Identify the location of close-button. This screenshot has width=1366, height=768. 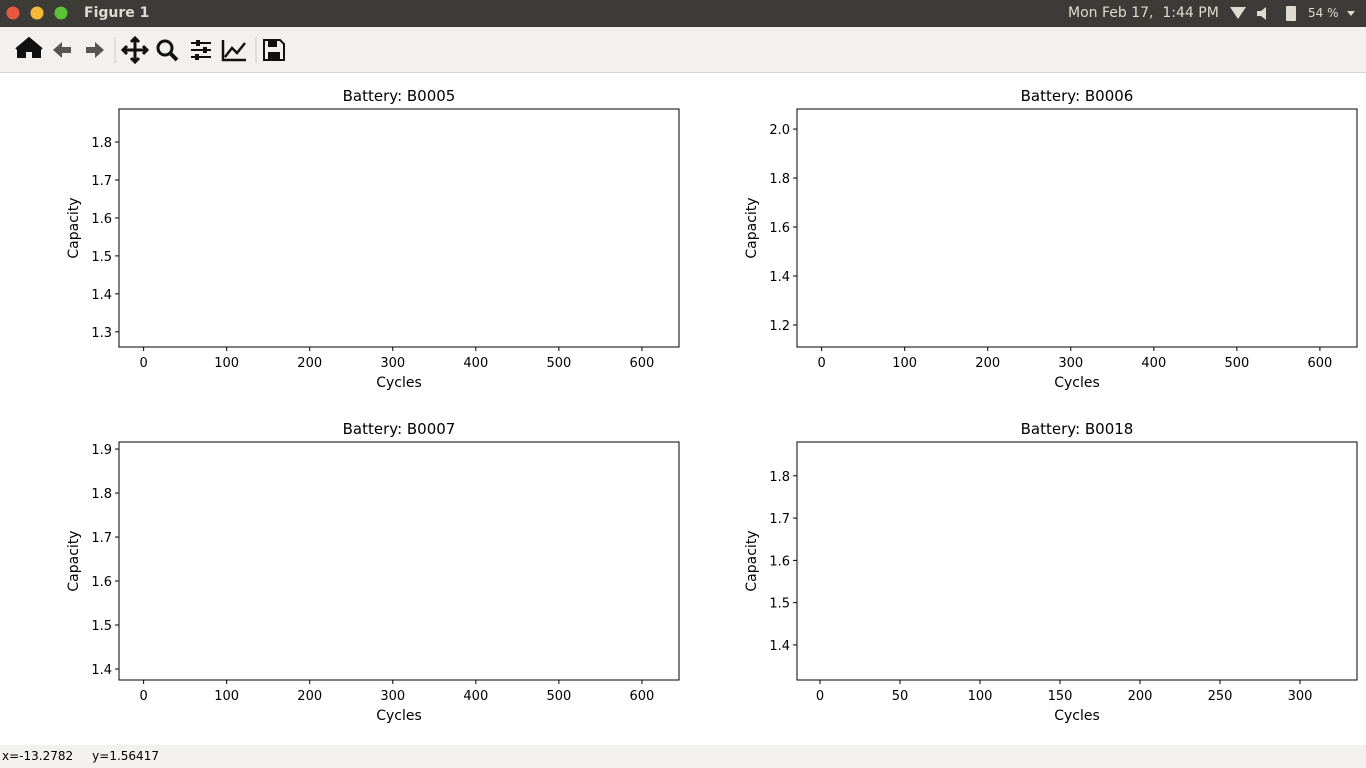
(13, 13).